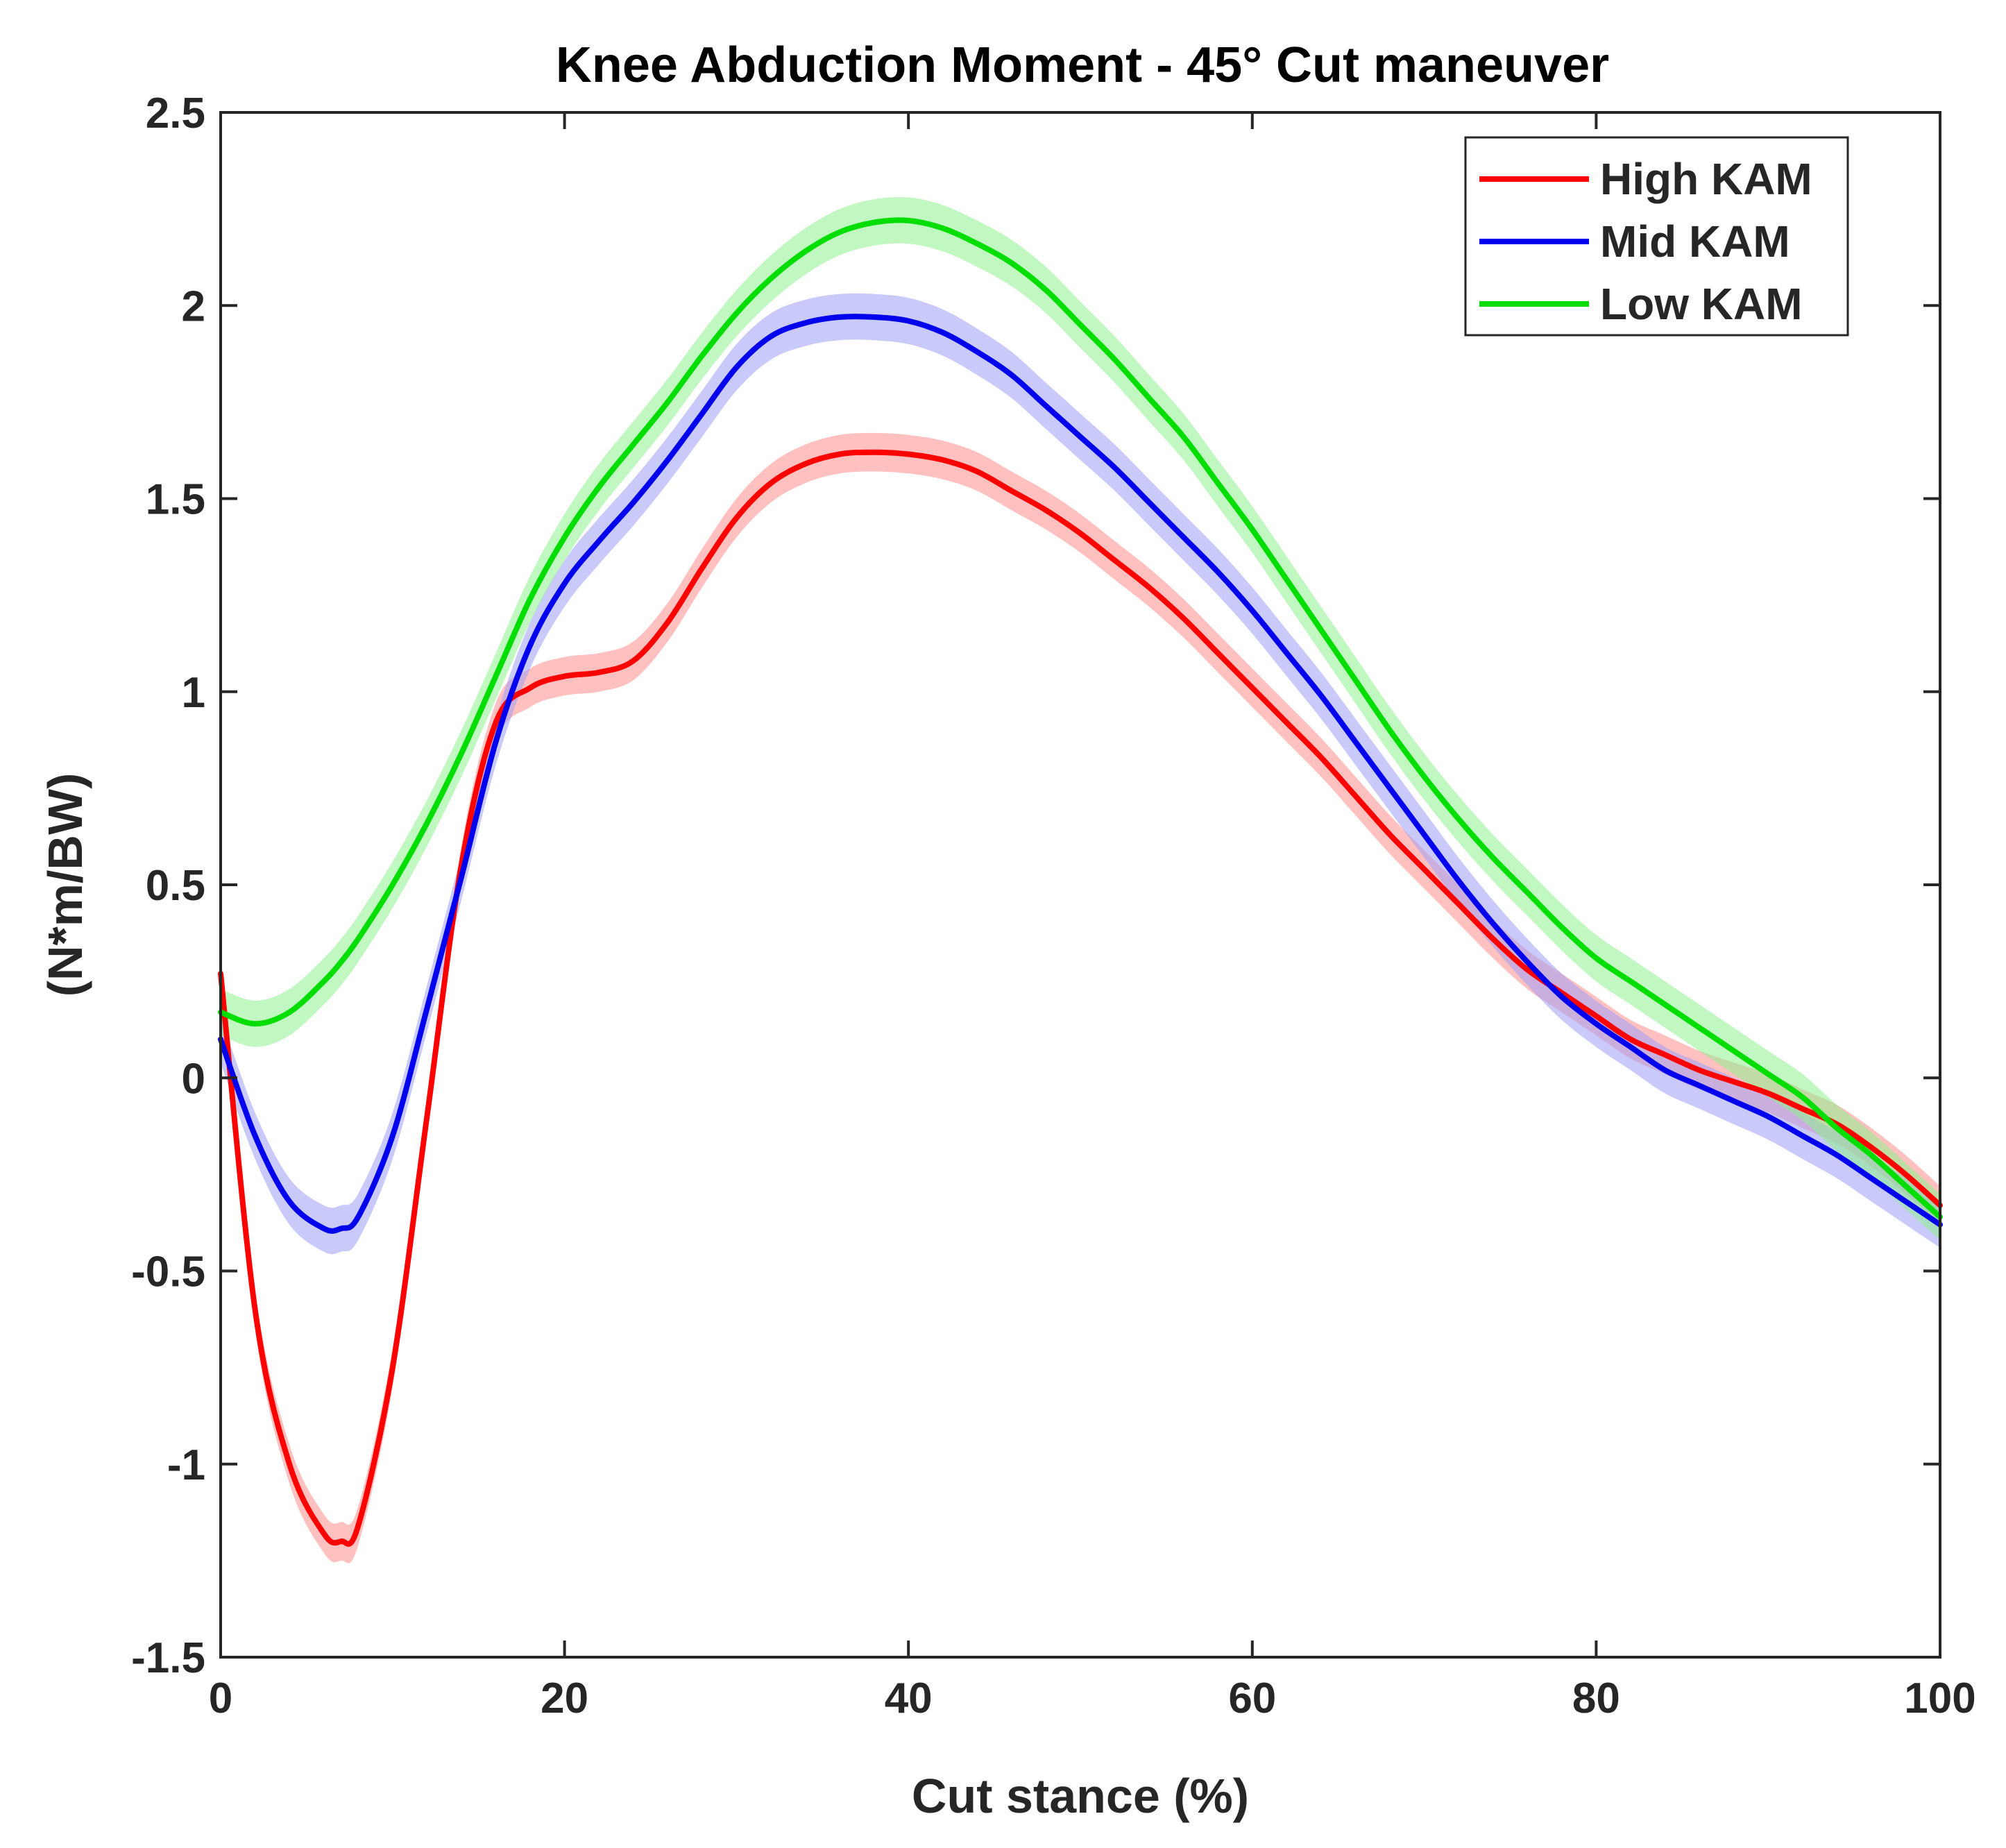 Image resolution: width=2006 pixels, height=1848 pixels. Describe the element at coordinates (175, 114) in the screenshot. I see `y-tick-label: 2.5` at that location.